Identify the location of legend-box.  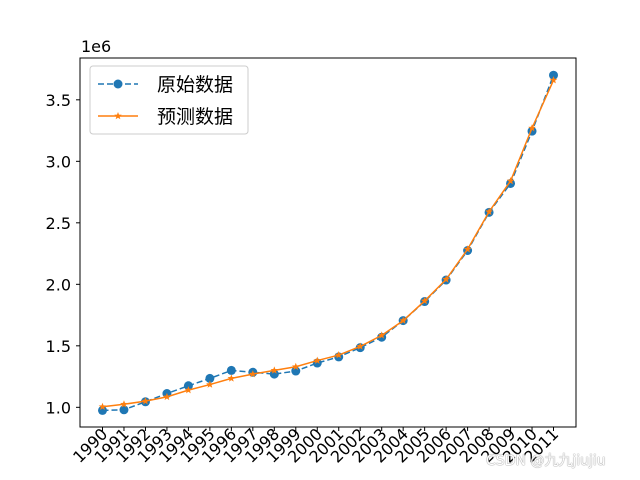
(169, 100).